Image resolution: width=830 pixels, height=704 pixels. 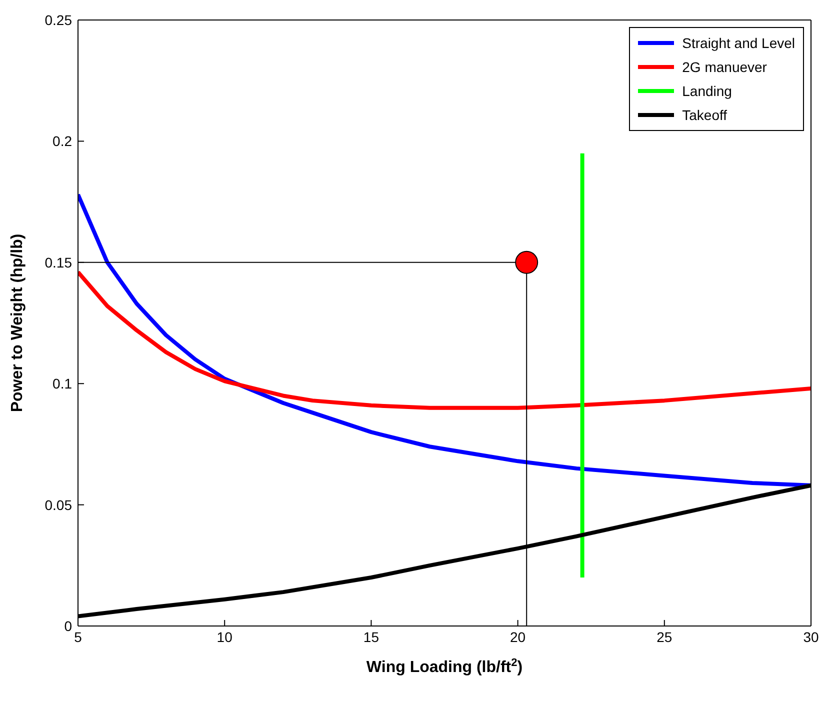 What do you see at coordinates (62, 384) in the screenshot?
I see `y-tick-label: 0.1` at bounding box center [62, 384].